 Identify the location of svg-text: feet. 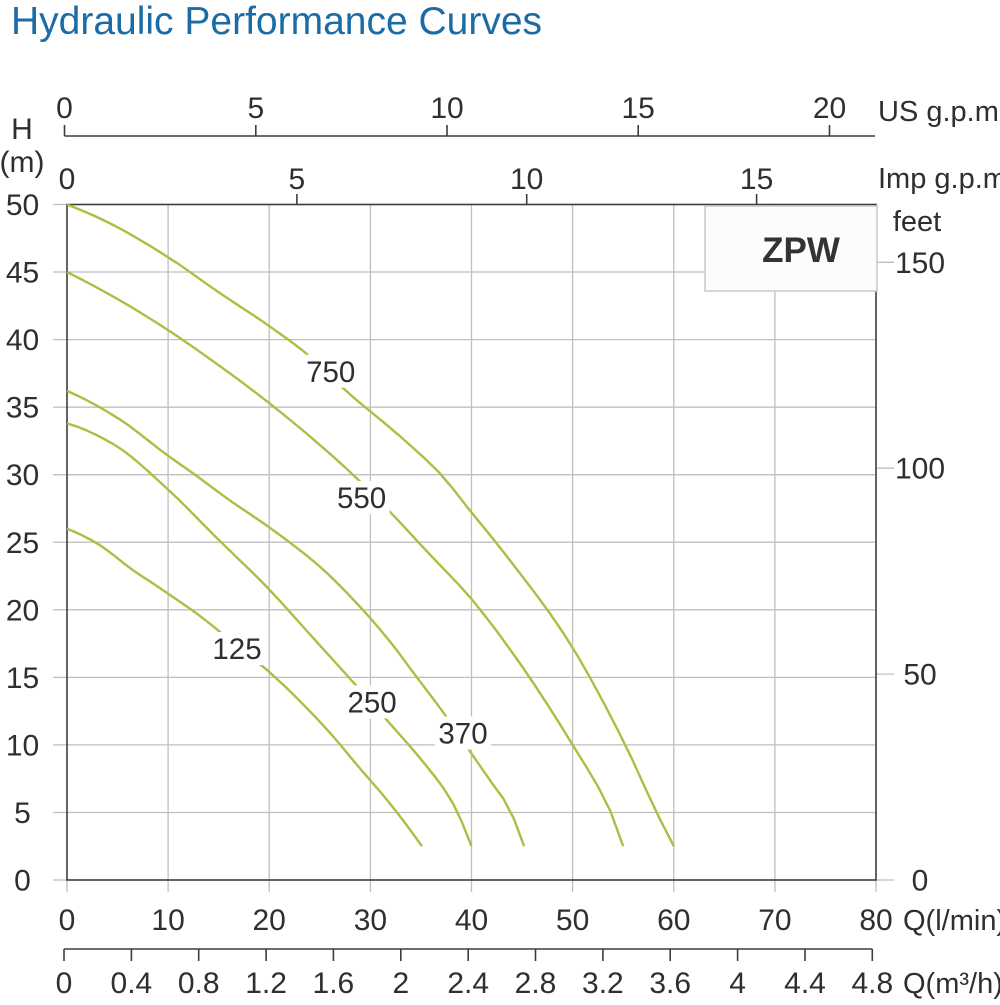
(917, 222).